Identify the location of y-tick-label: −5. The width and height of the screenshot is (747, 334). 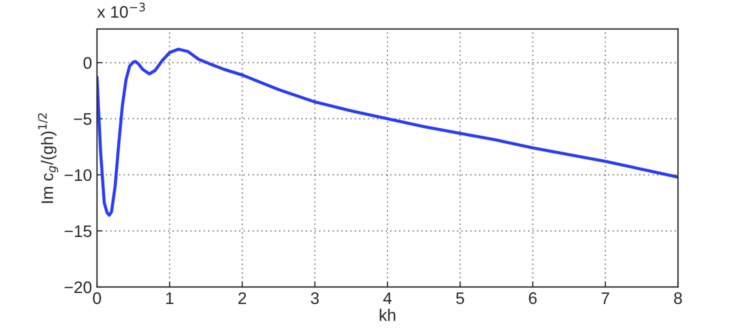
(83, 119).